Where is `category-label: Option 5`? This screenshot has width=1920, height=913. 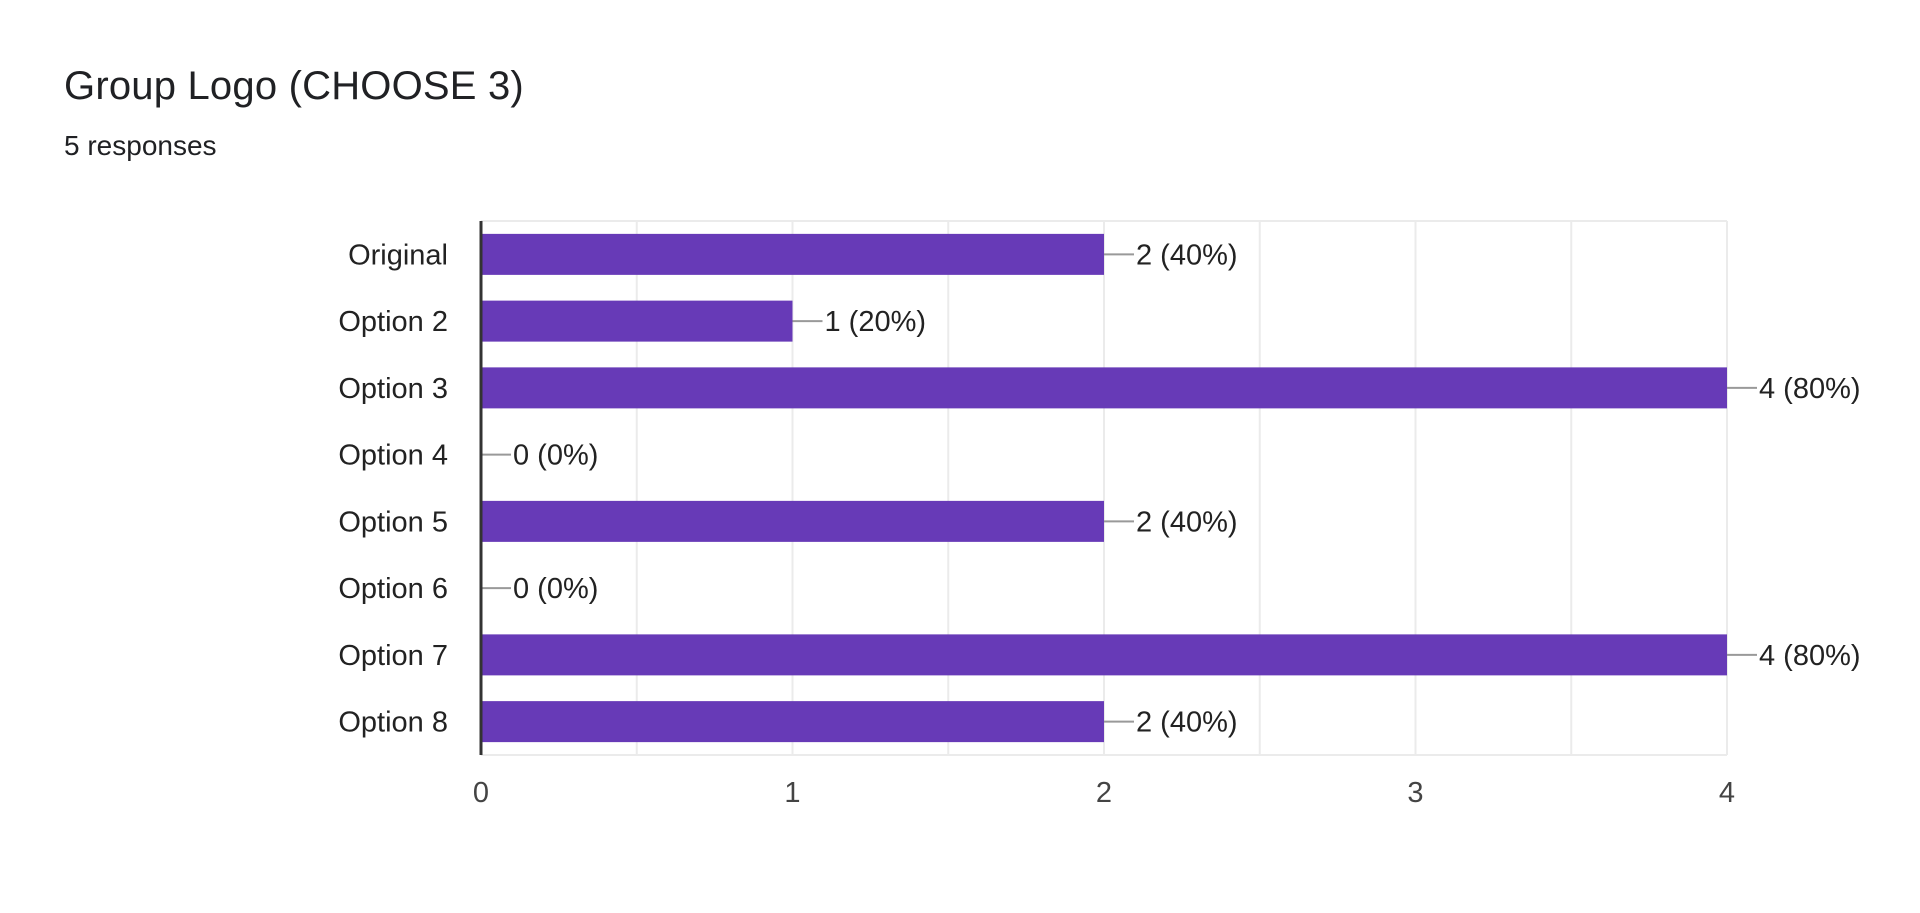
category-label: Option 5 is located at coordinates (393, 522).